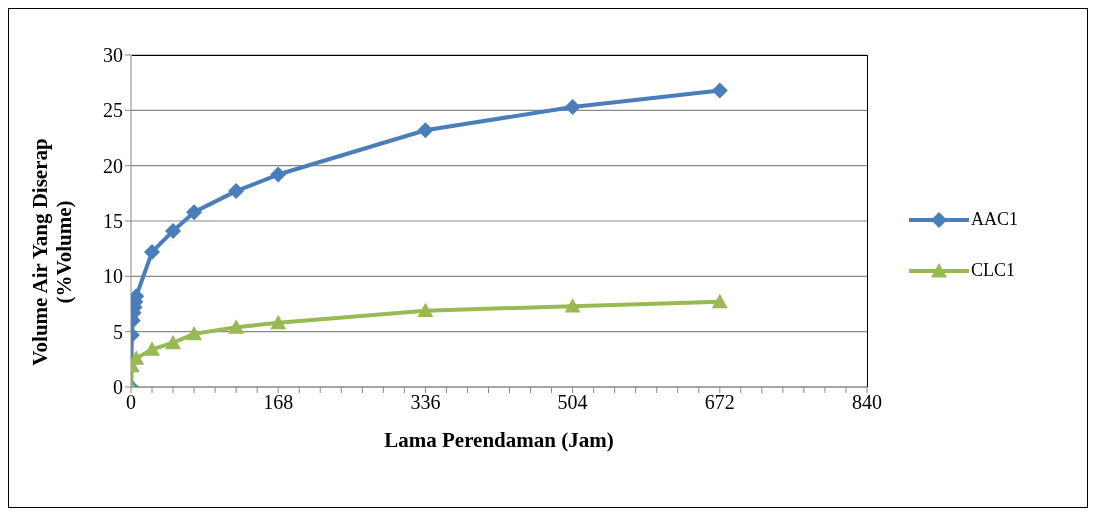  What do you see at coordinates (113, 110) in the screenshot?
I see `y-tick-label: 25` at bounding box center [113, 110].